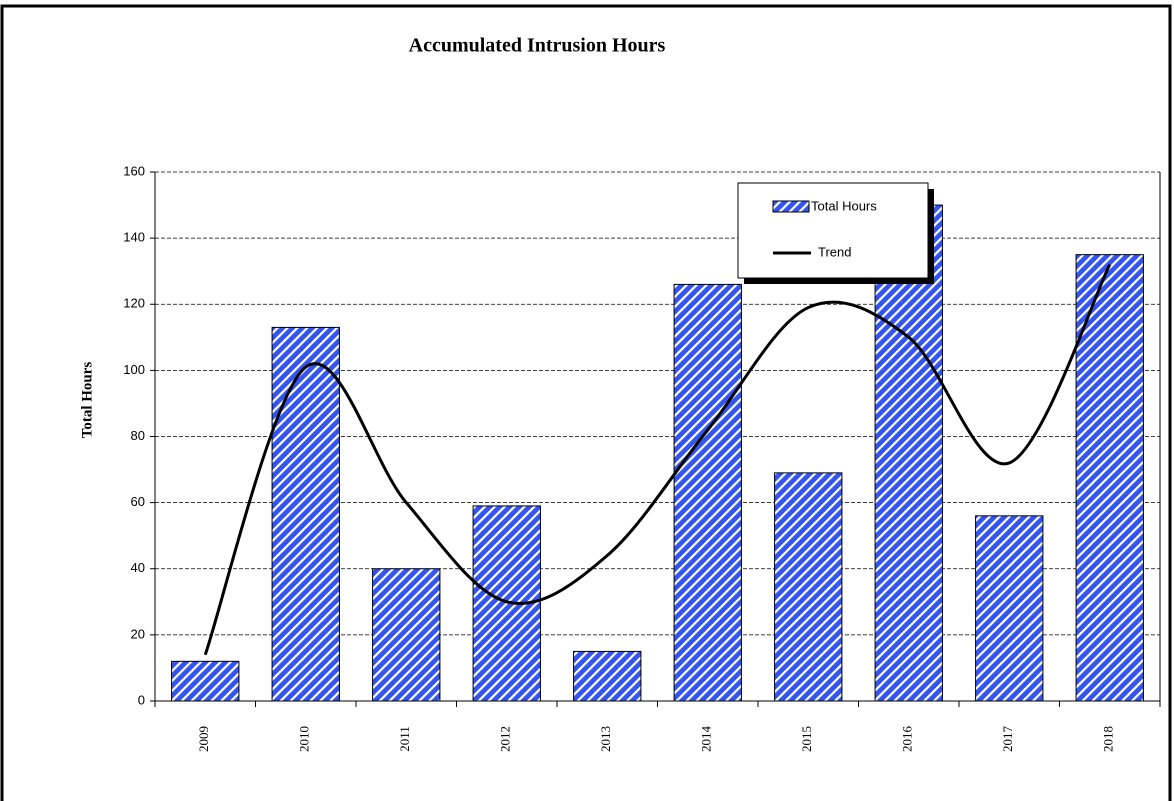 This screenshot has width=1174, height=801. What do you see at coordinates (833, 230) in the screenshot?
I see `legend-box` at bounding box center [833, 230].